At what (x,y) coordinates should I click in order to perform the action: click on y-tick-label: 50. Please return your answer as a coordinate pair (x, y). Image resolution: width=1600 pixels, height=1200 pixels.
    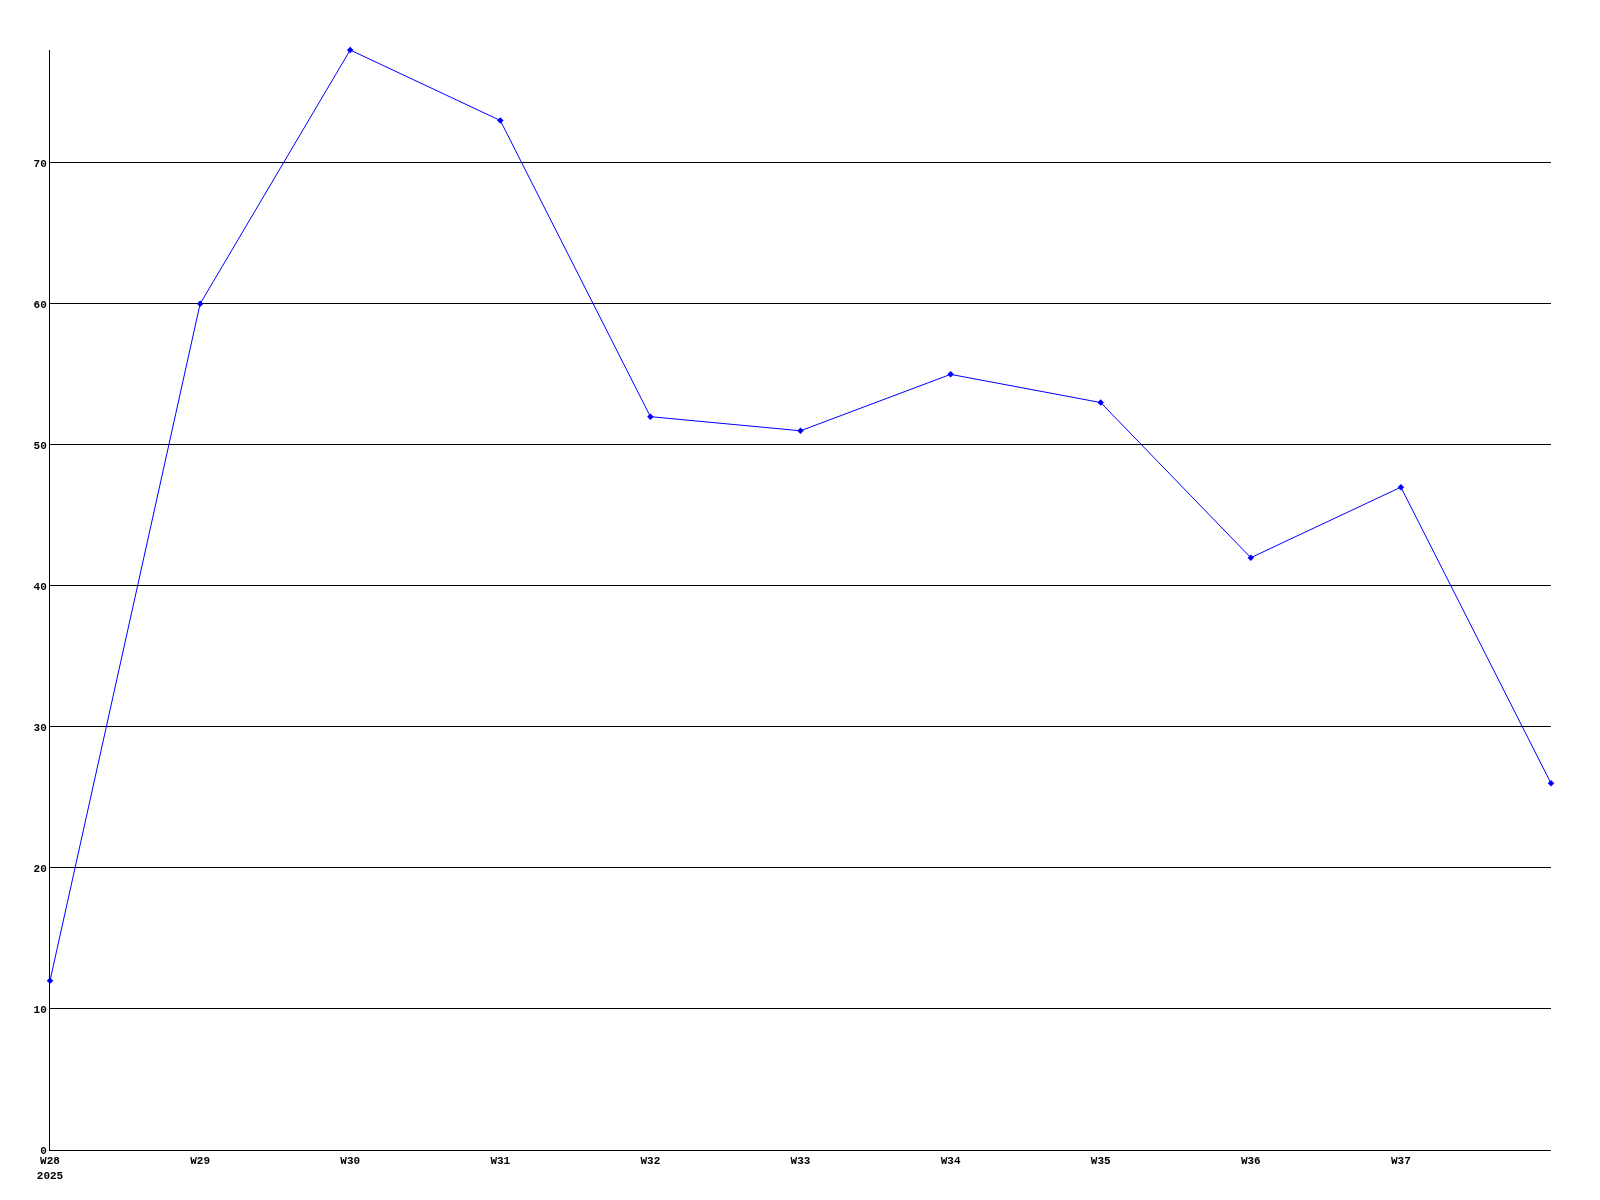
    Looking at the image, I should click on (40, 445).